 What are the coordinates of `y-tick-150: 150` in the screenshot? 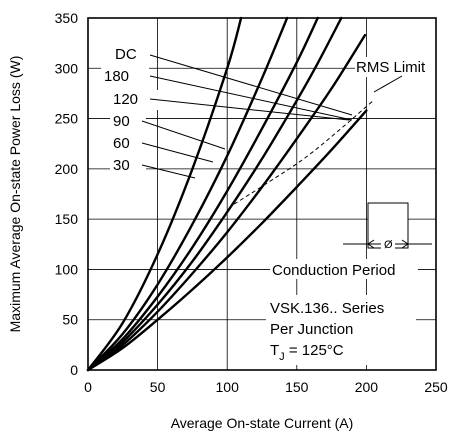 It's located at (67, 219).